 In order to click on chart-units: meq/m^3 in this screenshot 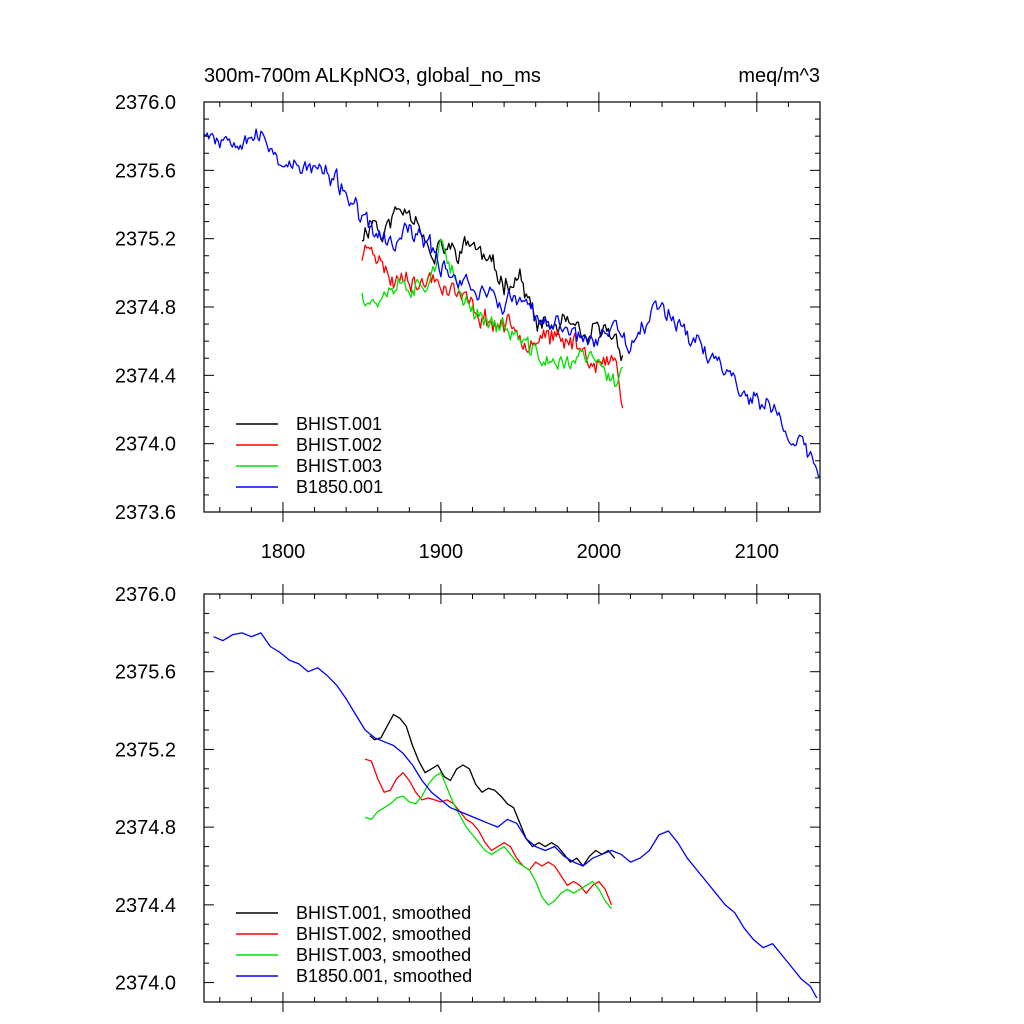, I will do `click(779, 76)`.